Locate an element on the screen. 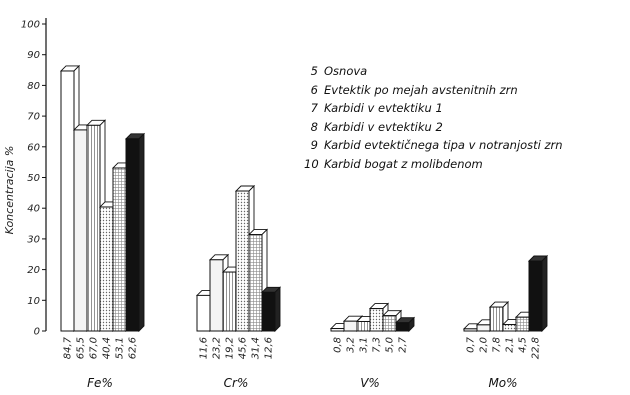 Image resolution: width=630 pixels, height=395 pixels. legend-number: 5 is located at coordinates (314, 71).